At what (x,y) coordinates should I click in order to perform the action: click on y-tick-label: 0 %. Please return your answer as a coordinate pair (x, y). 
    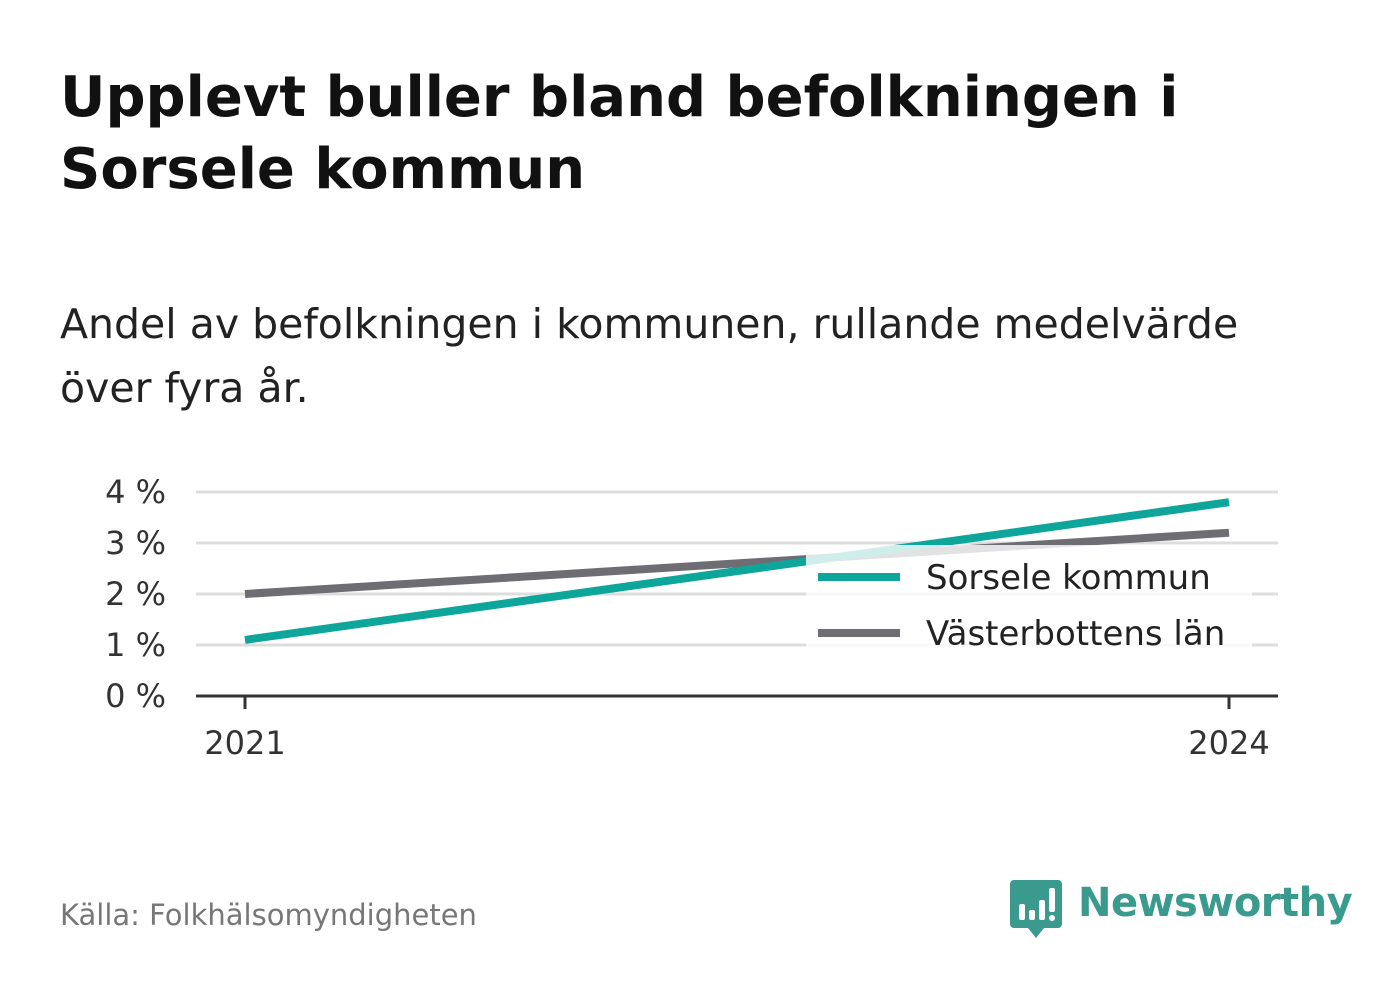
    Looking at the image, I should click on (135, 696).